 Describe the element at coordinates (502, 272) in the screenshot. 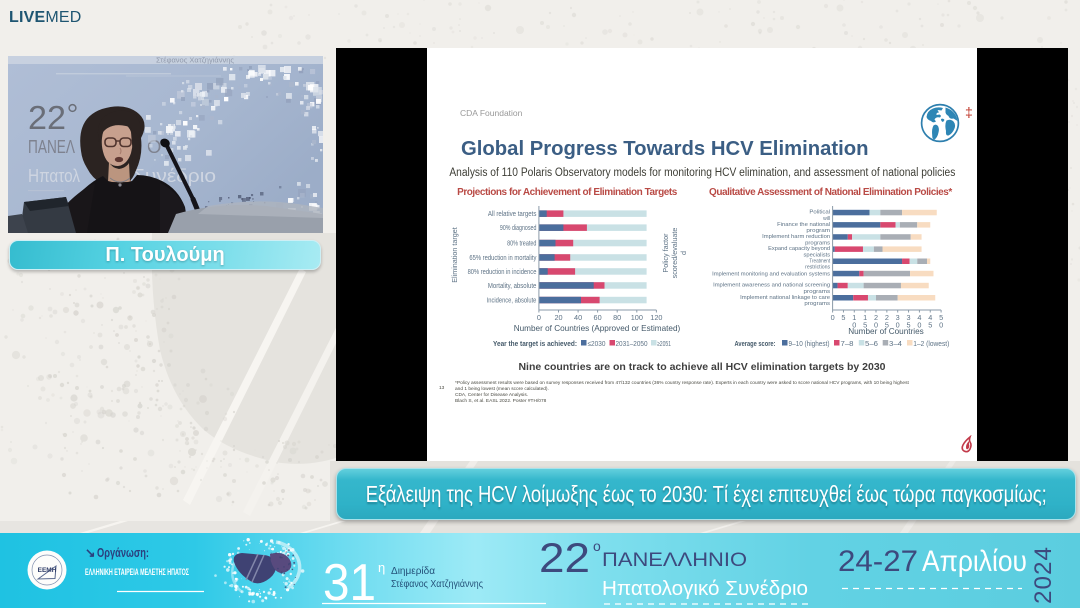

I see `svg-text: 80% reduction in incidence` at that location.